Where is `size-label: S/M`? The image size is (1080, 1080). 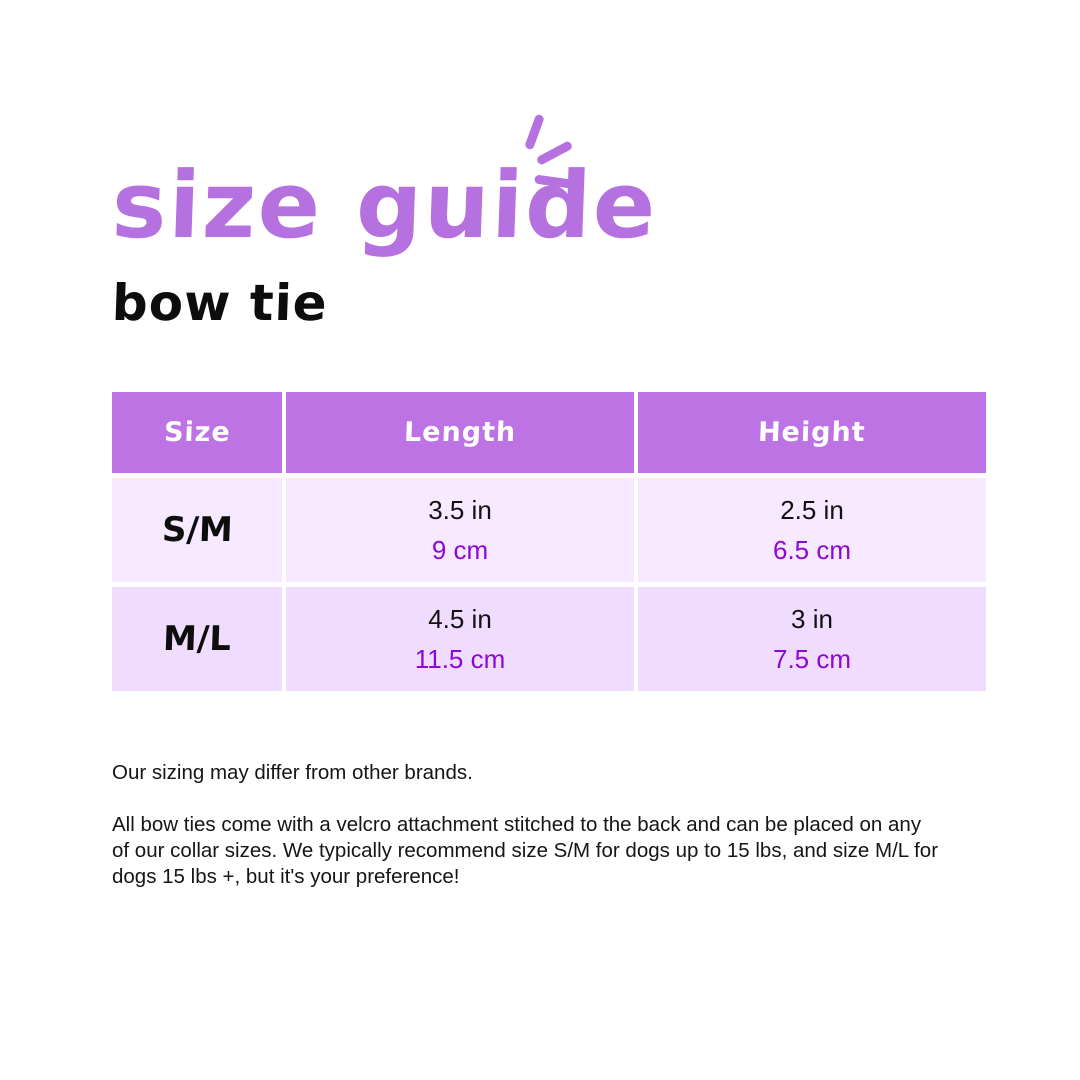 size-label: S/M is located at coordinates (197, 530).